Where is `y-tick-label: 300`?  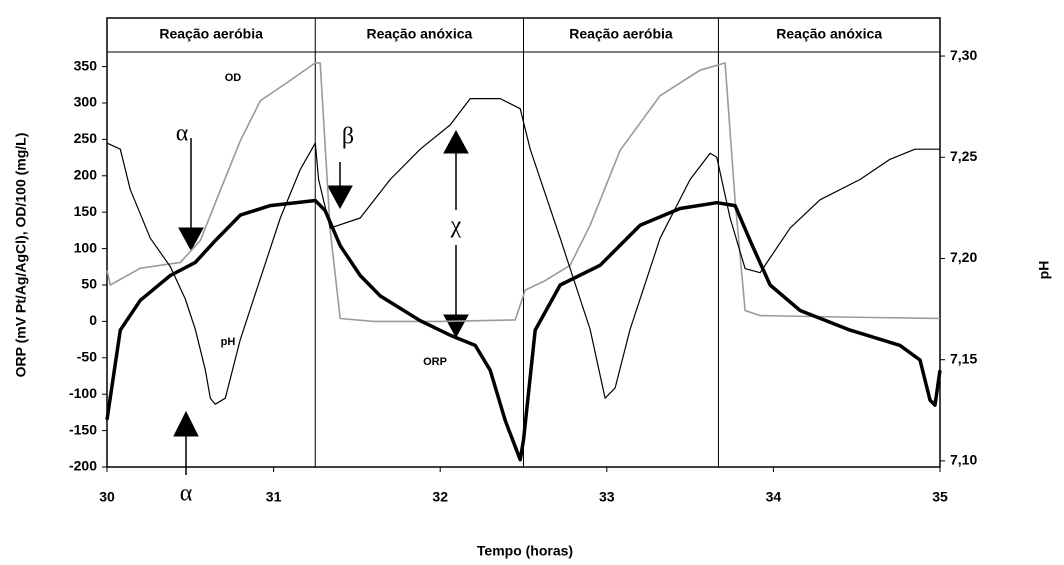
y-tick-label: 300 is located at coordinates (86, 102).